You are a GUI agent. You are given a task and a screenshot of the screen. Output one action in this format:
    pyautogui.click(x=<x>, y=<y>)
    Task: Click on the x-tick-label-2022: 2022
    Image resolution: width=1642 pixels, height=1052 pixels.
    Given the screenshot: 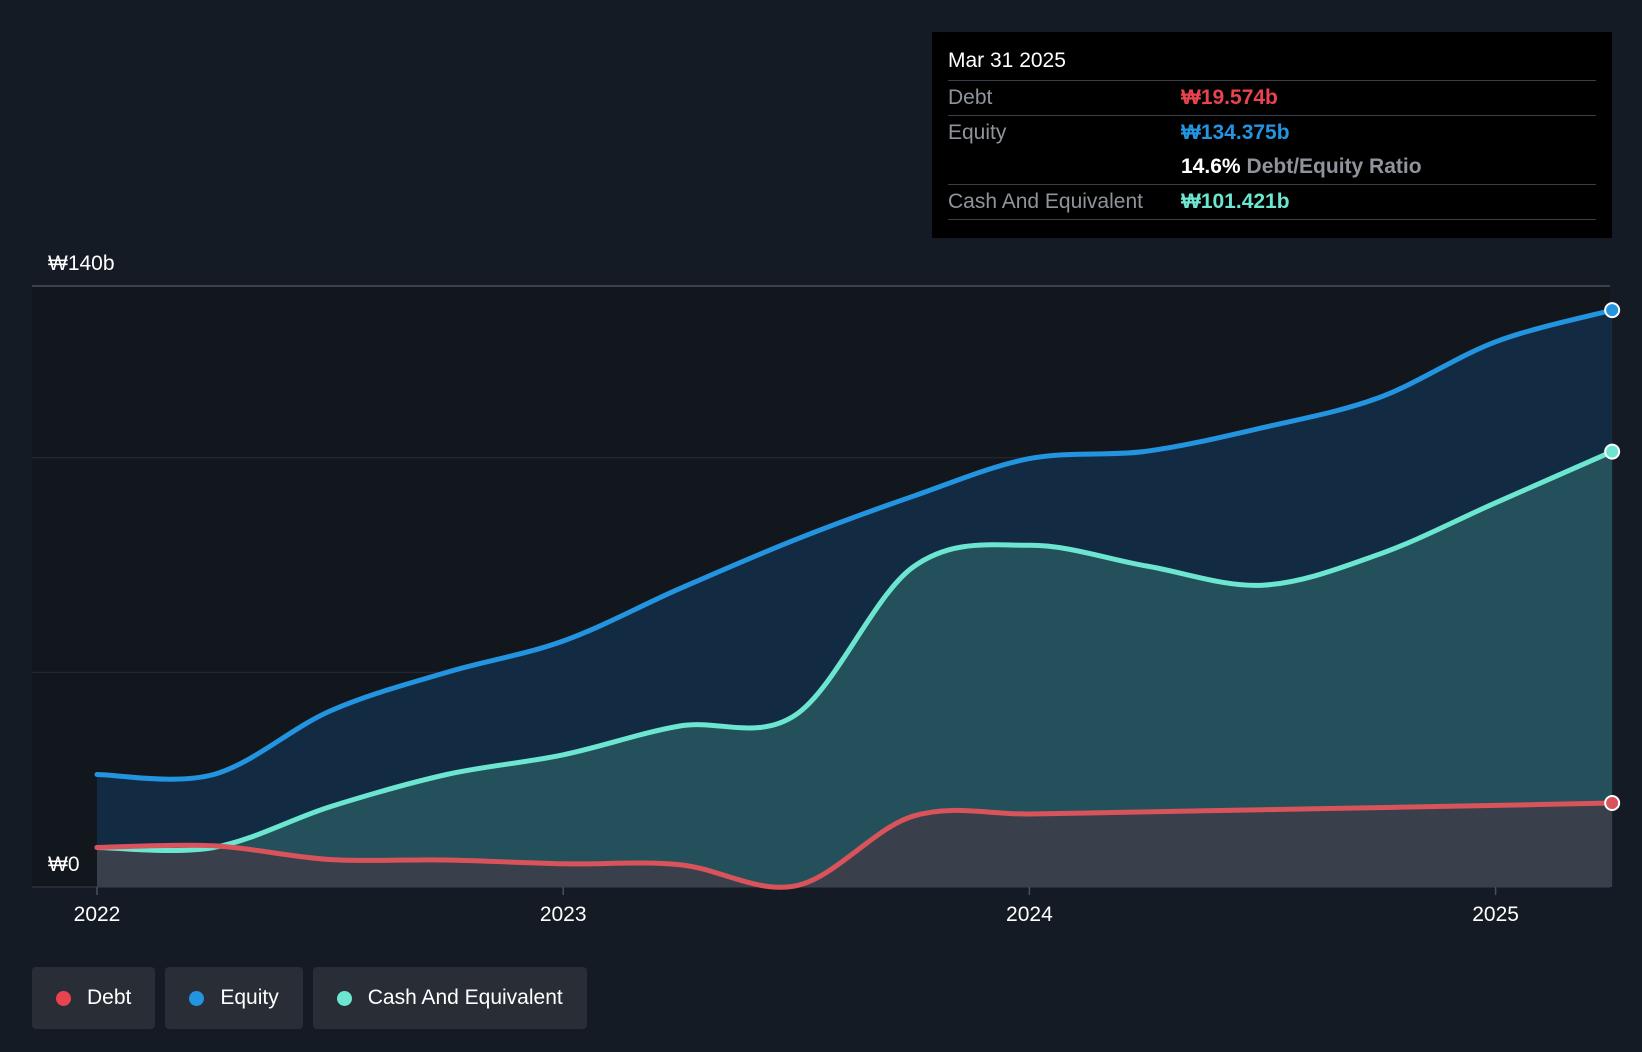 What is the action you would take?
    pyautogui.click(x=97, y=914)
    